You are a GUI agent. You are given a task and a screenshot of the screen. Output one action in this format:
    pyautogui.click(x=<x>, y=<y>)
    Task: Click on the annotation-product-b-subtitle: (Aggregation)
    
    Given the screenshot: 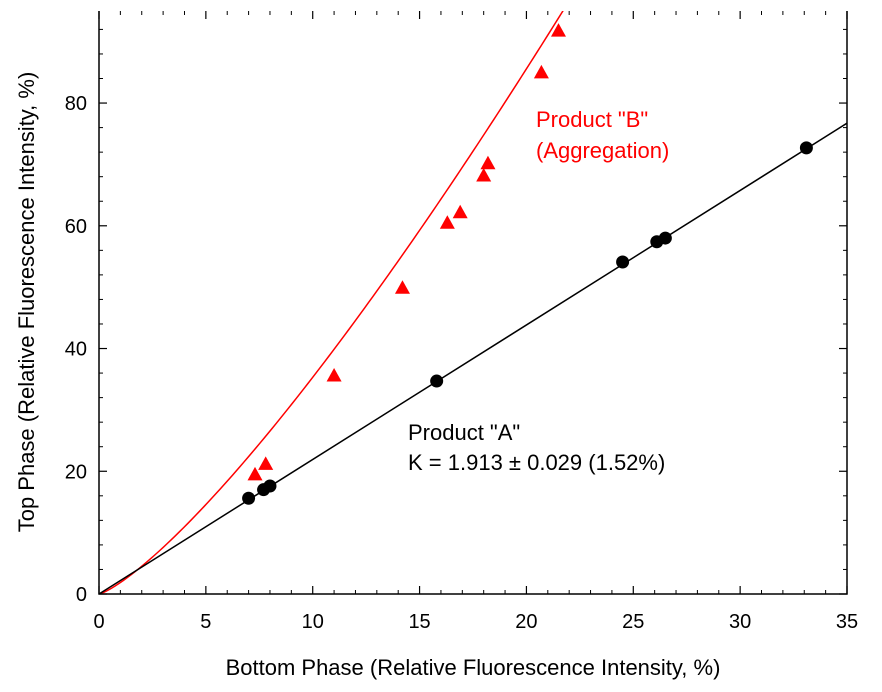 What is the action you would take?
    pyautogui.click(x=602, y=150)
    